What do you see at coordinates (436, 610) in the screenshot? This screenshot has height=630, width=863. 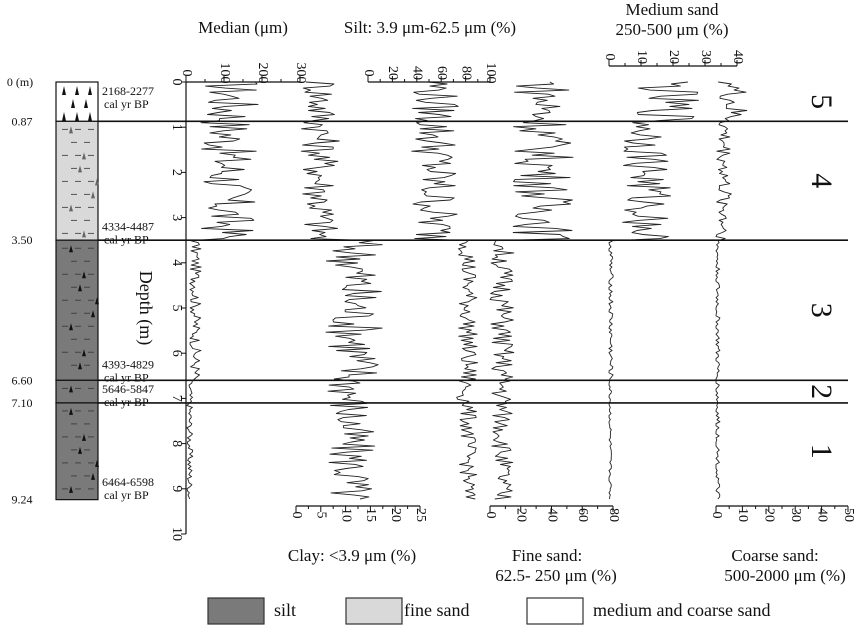 I see `legend-label: fine sand` at bounding box center [436, 610].